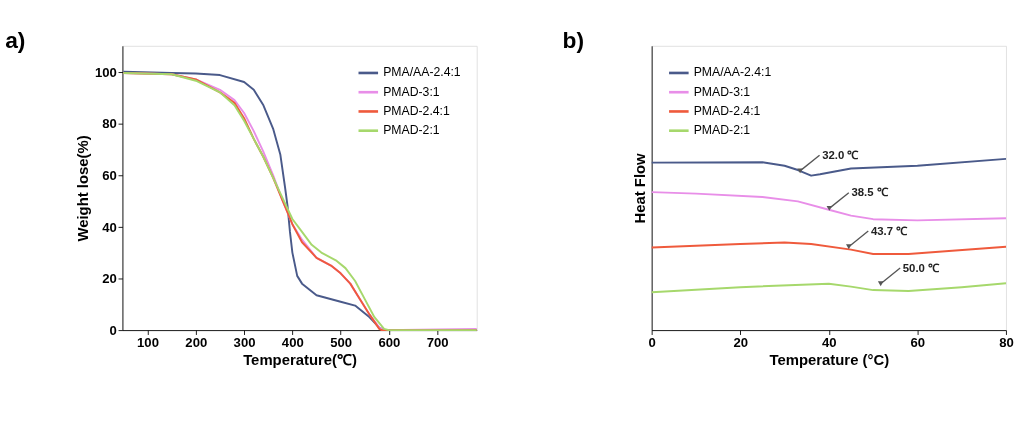 The width and height of the screenshot is (1027, 421). I want to click on x-axis-title: Temperature(℃), so click(300, 359).